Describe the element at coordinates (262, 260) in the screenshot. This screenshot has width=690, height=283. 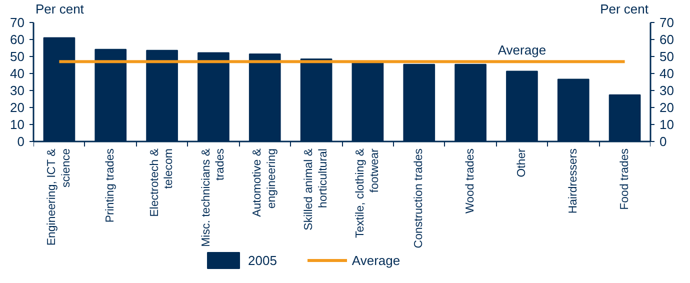
I see `legend-label: 2005` at that location.